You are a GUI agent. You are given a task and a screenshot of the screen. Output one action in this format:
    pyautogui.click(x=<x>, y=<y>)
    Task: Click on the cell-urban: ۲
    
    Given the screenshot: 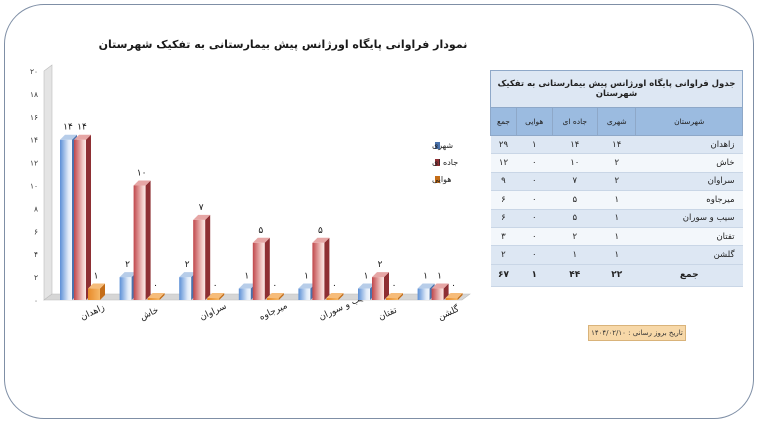 What is the action you would take?
    pyautogui.click(x=616, y=163)
    